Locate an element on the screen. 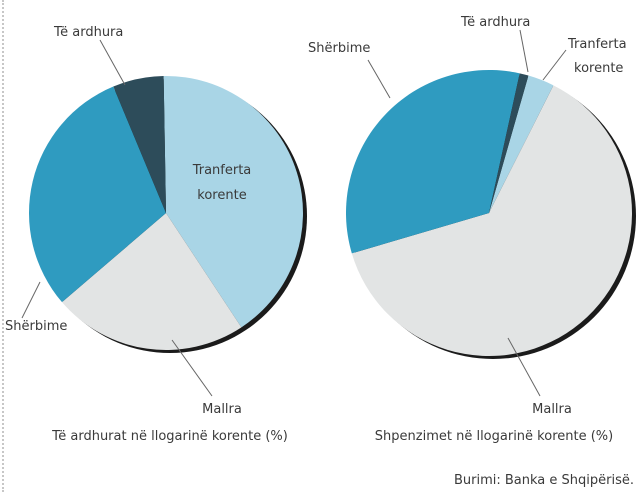 This screenshot has height=492, width=642. pie1-slice-mallra is located at coordinates (151, 282).